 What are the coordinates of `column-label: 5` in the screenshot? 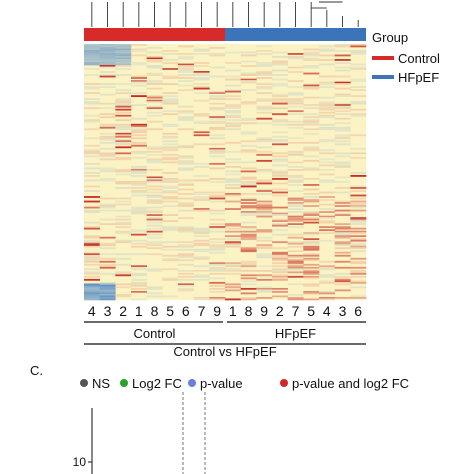 It's located at (311, 311).